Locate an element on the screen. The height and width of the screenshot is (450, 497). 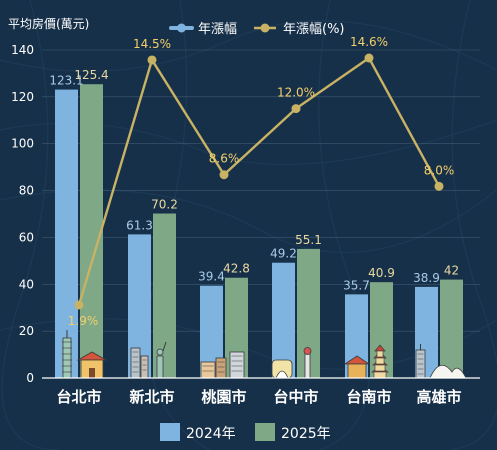
bar-label-新北市-2025年: 70.2 is located at coordinates (164, 205).